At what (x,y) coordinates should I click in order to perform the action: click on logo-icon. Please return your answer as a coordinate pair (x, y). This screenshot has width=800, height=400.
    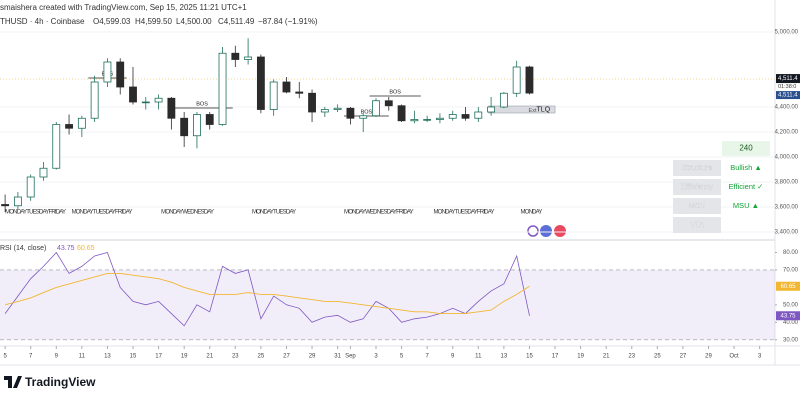
    Looking at the image, I should click on (13, 382).